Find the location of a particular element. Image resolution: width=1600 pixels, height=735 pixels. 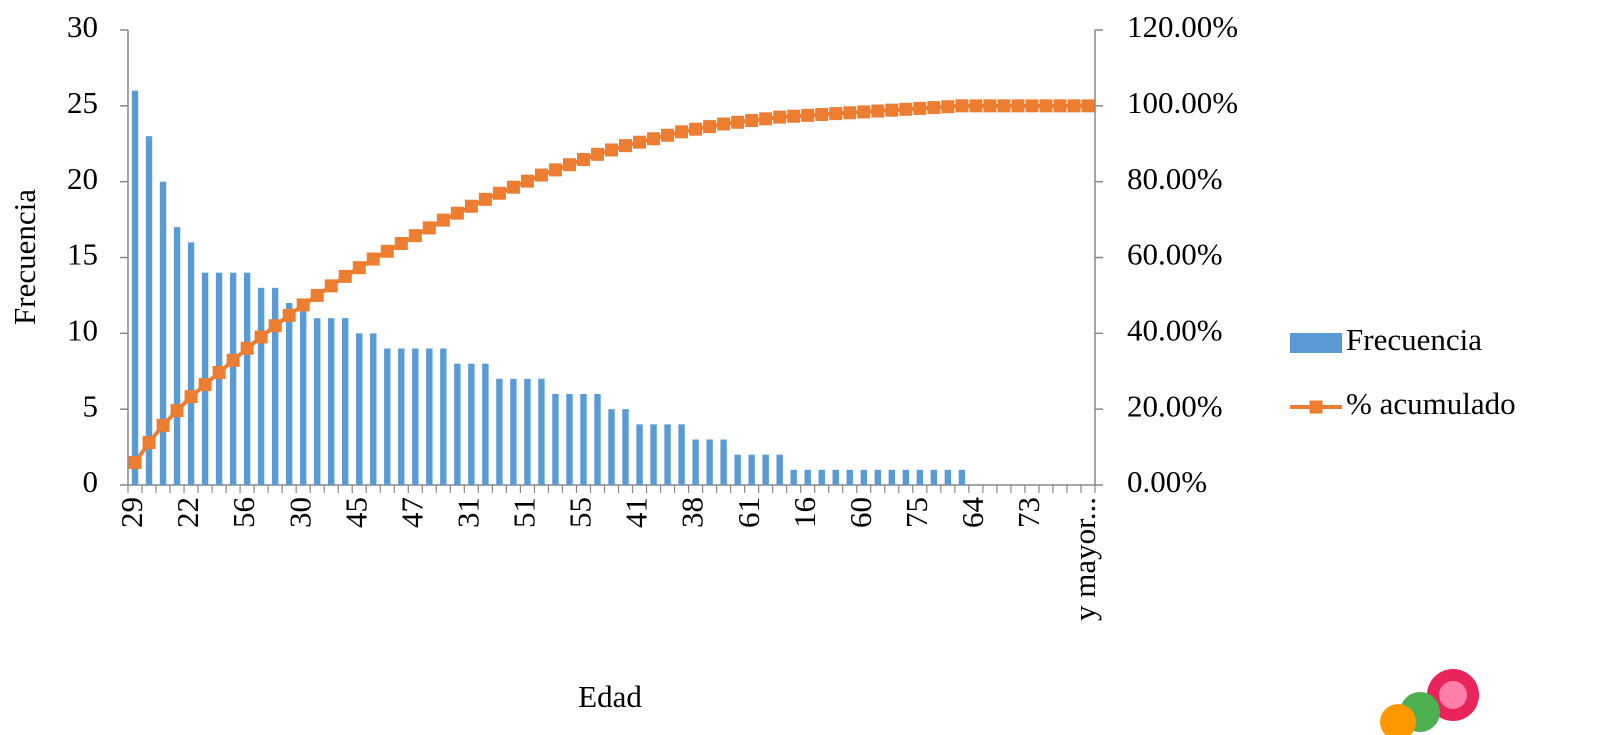

x-tick-label: 29 is located at coordinates (131, 512).